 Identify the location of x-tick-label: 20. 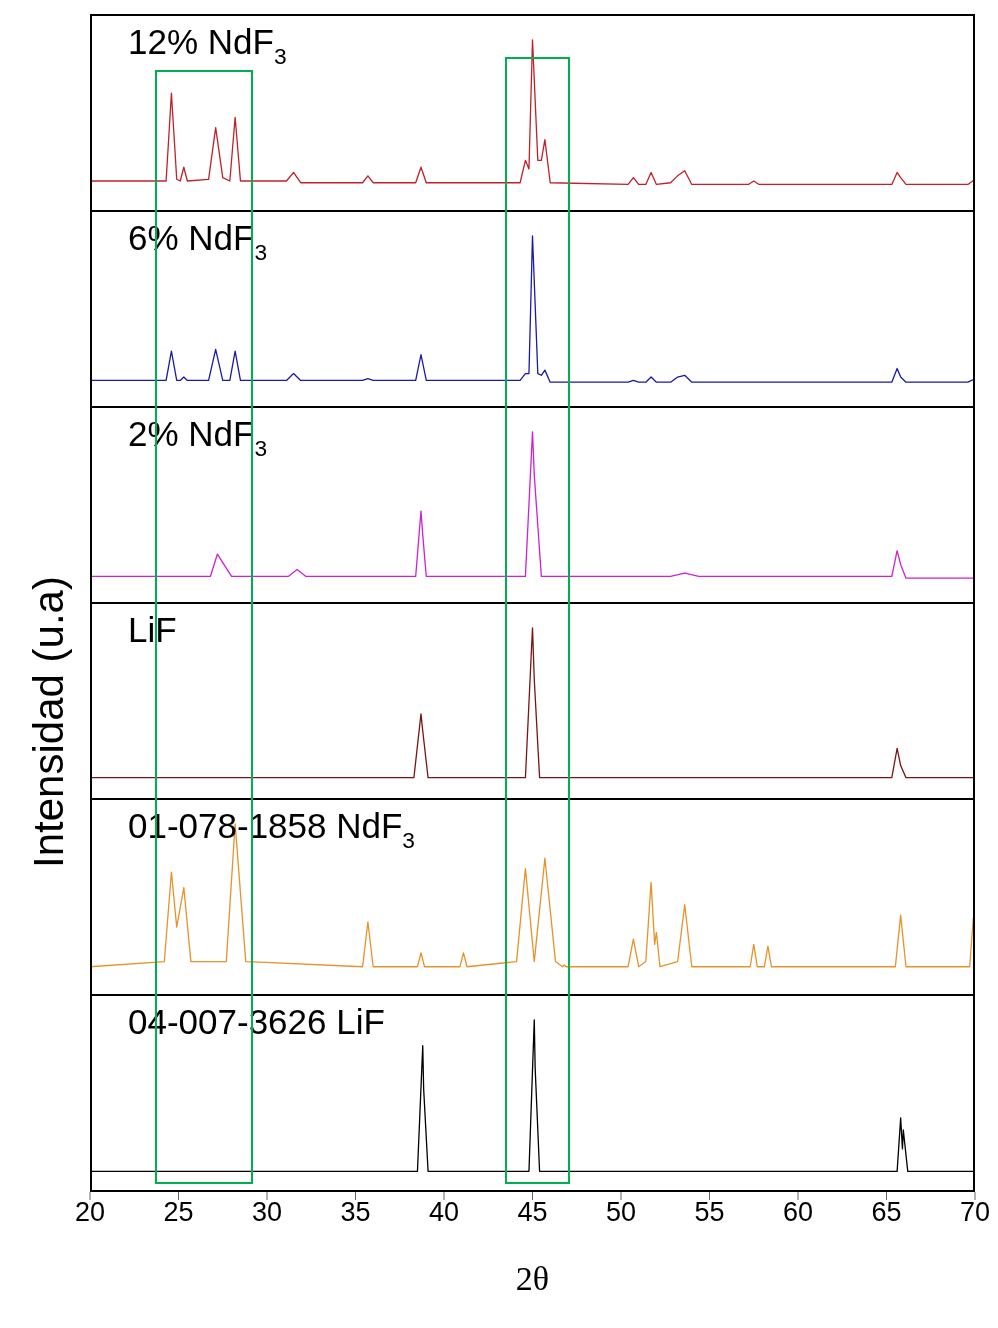
(90, 1212).